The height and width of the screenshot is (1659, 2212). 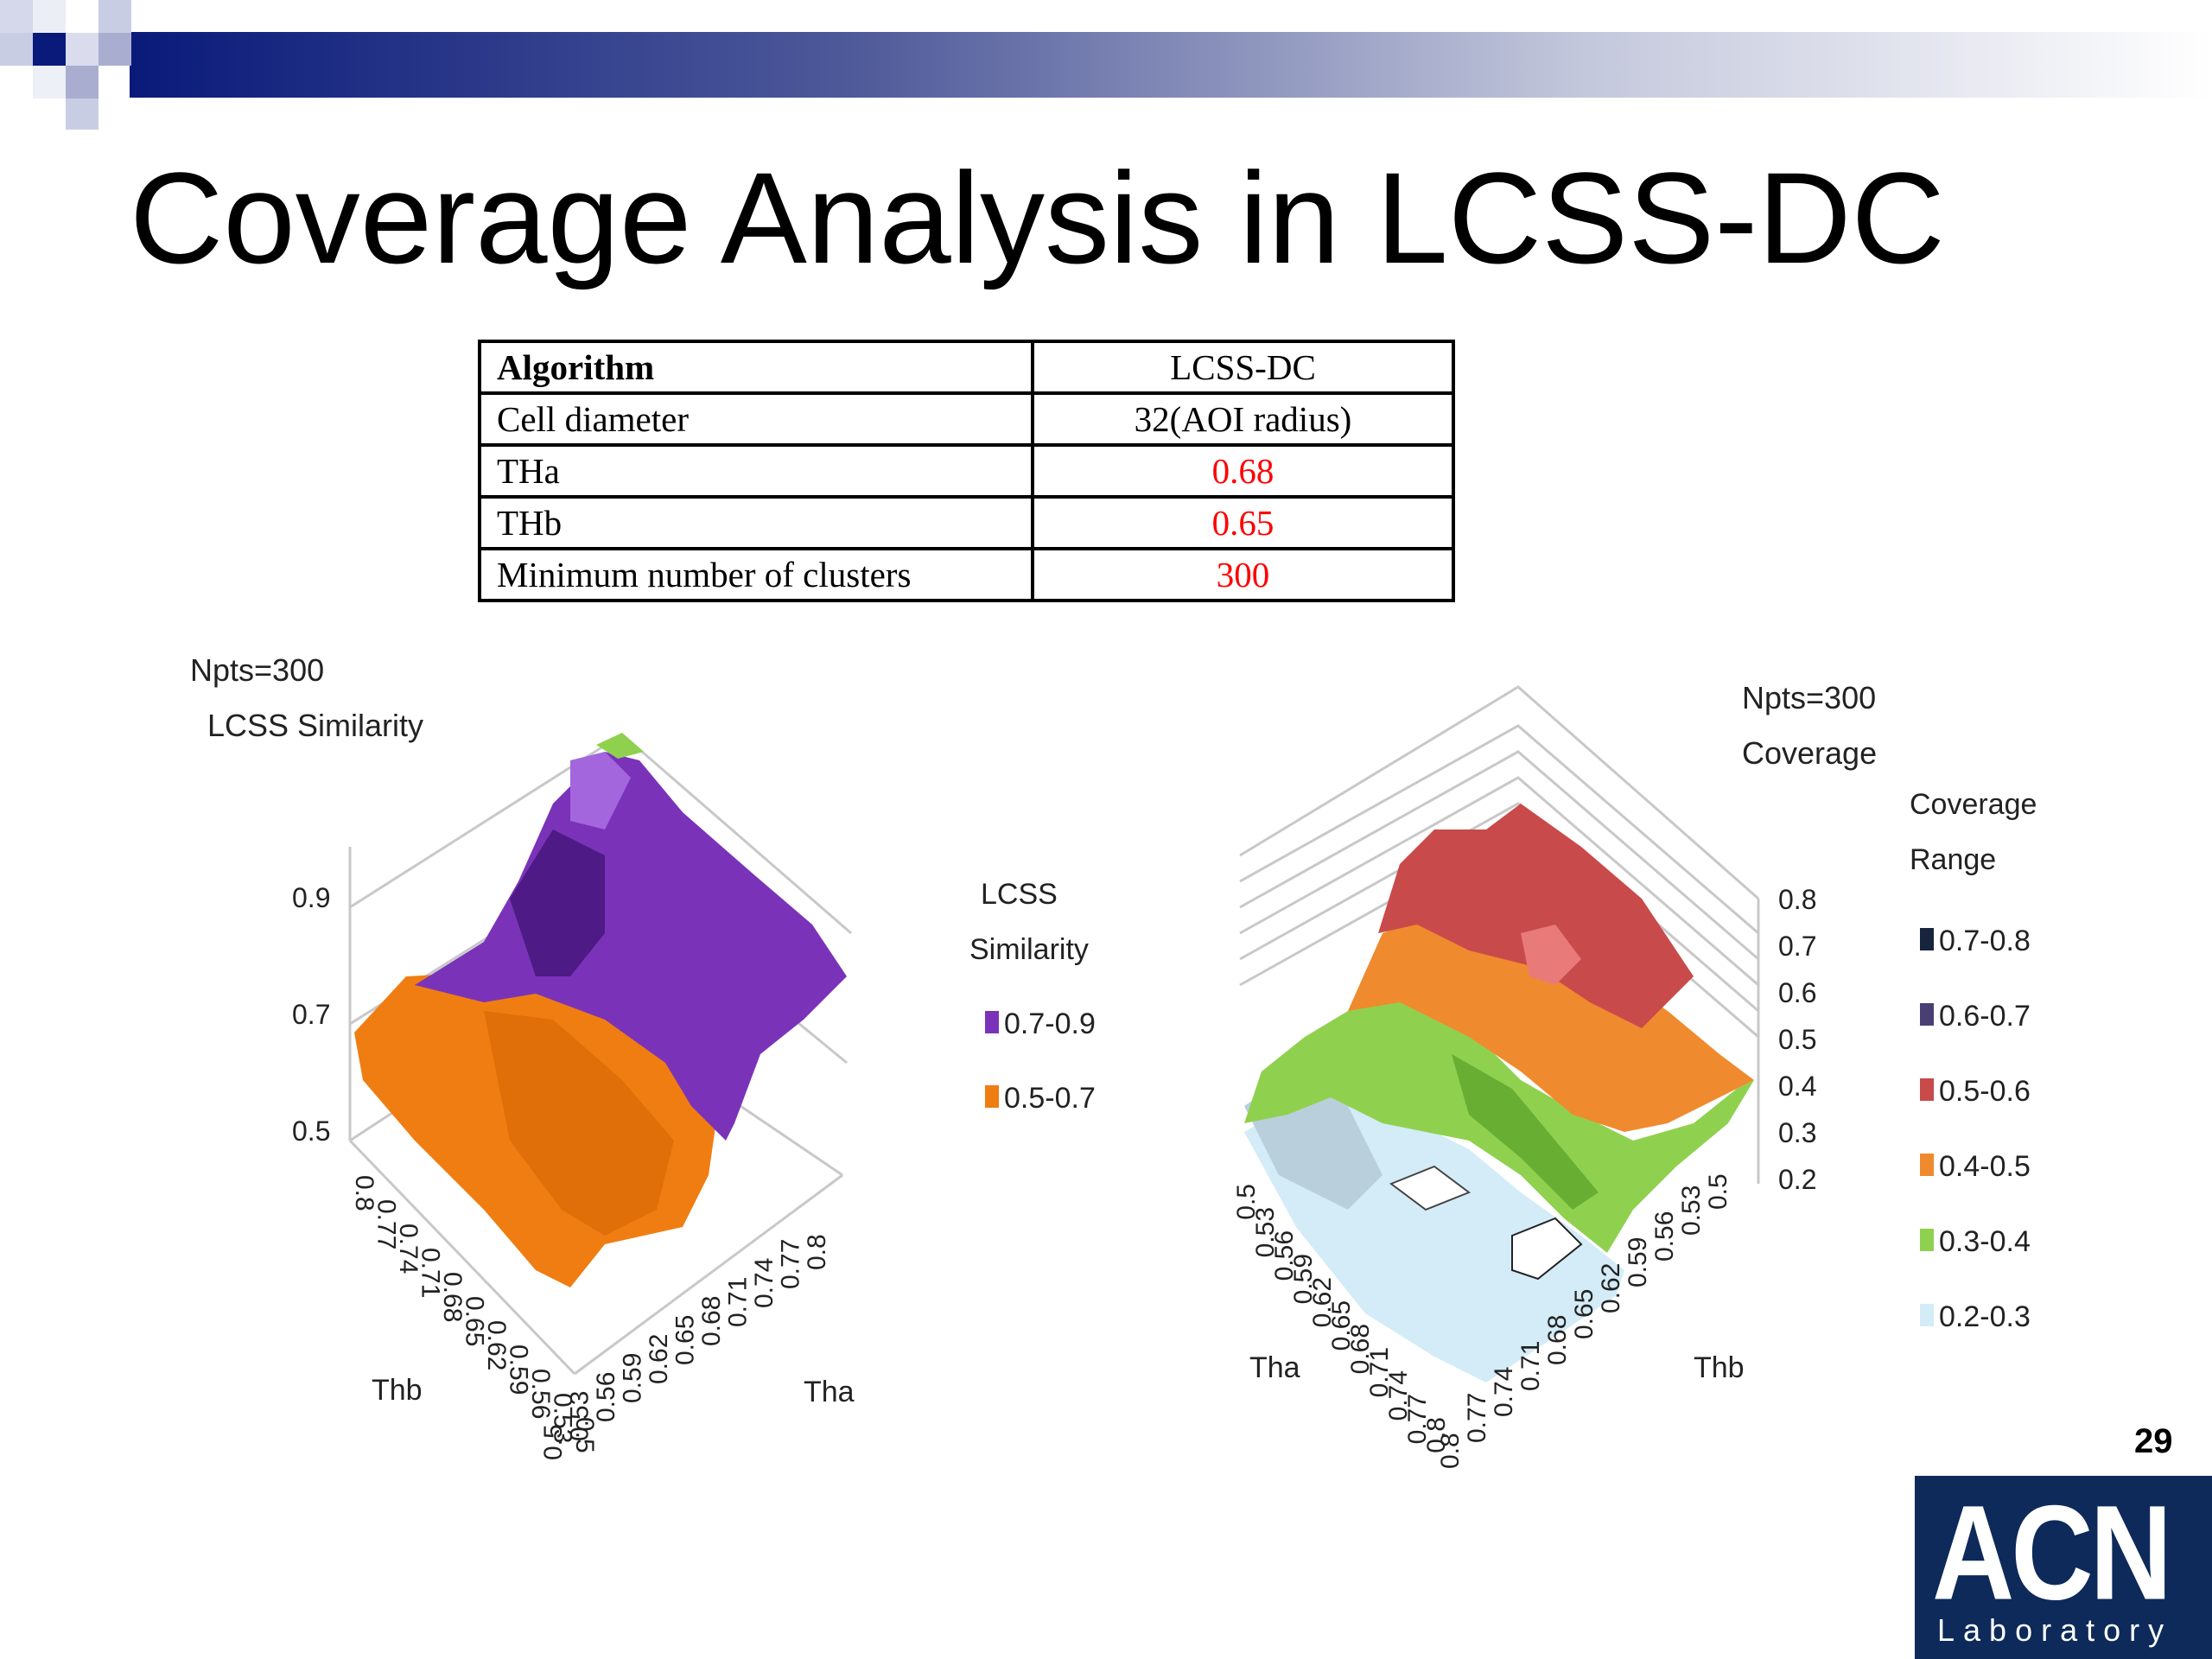 What do you see at coordinates (738, 1302) in the screenshot?
I see `chart1-x-tick: 0.71` at bounding box center [738, 1302].